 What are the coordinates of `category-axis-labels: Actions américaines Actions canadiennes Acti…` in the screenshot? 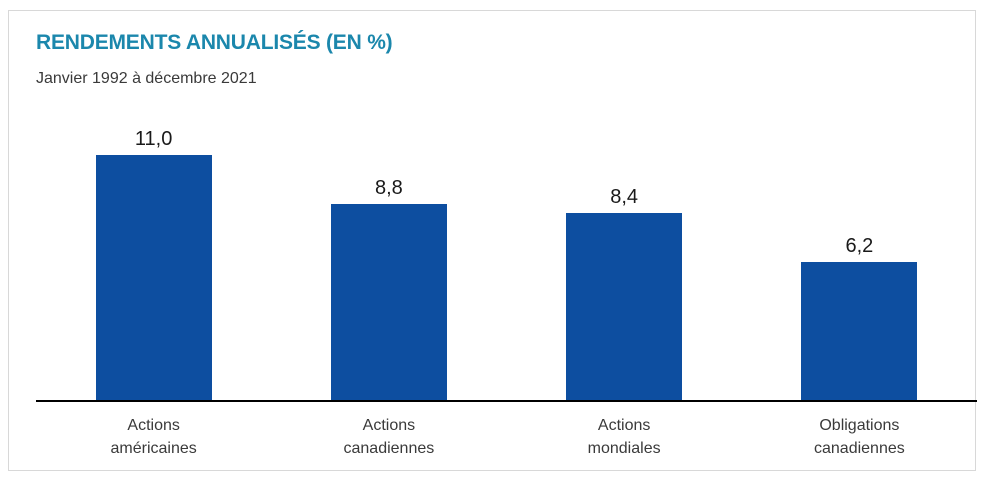 It's located at (506, 437).